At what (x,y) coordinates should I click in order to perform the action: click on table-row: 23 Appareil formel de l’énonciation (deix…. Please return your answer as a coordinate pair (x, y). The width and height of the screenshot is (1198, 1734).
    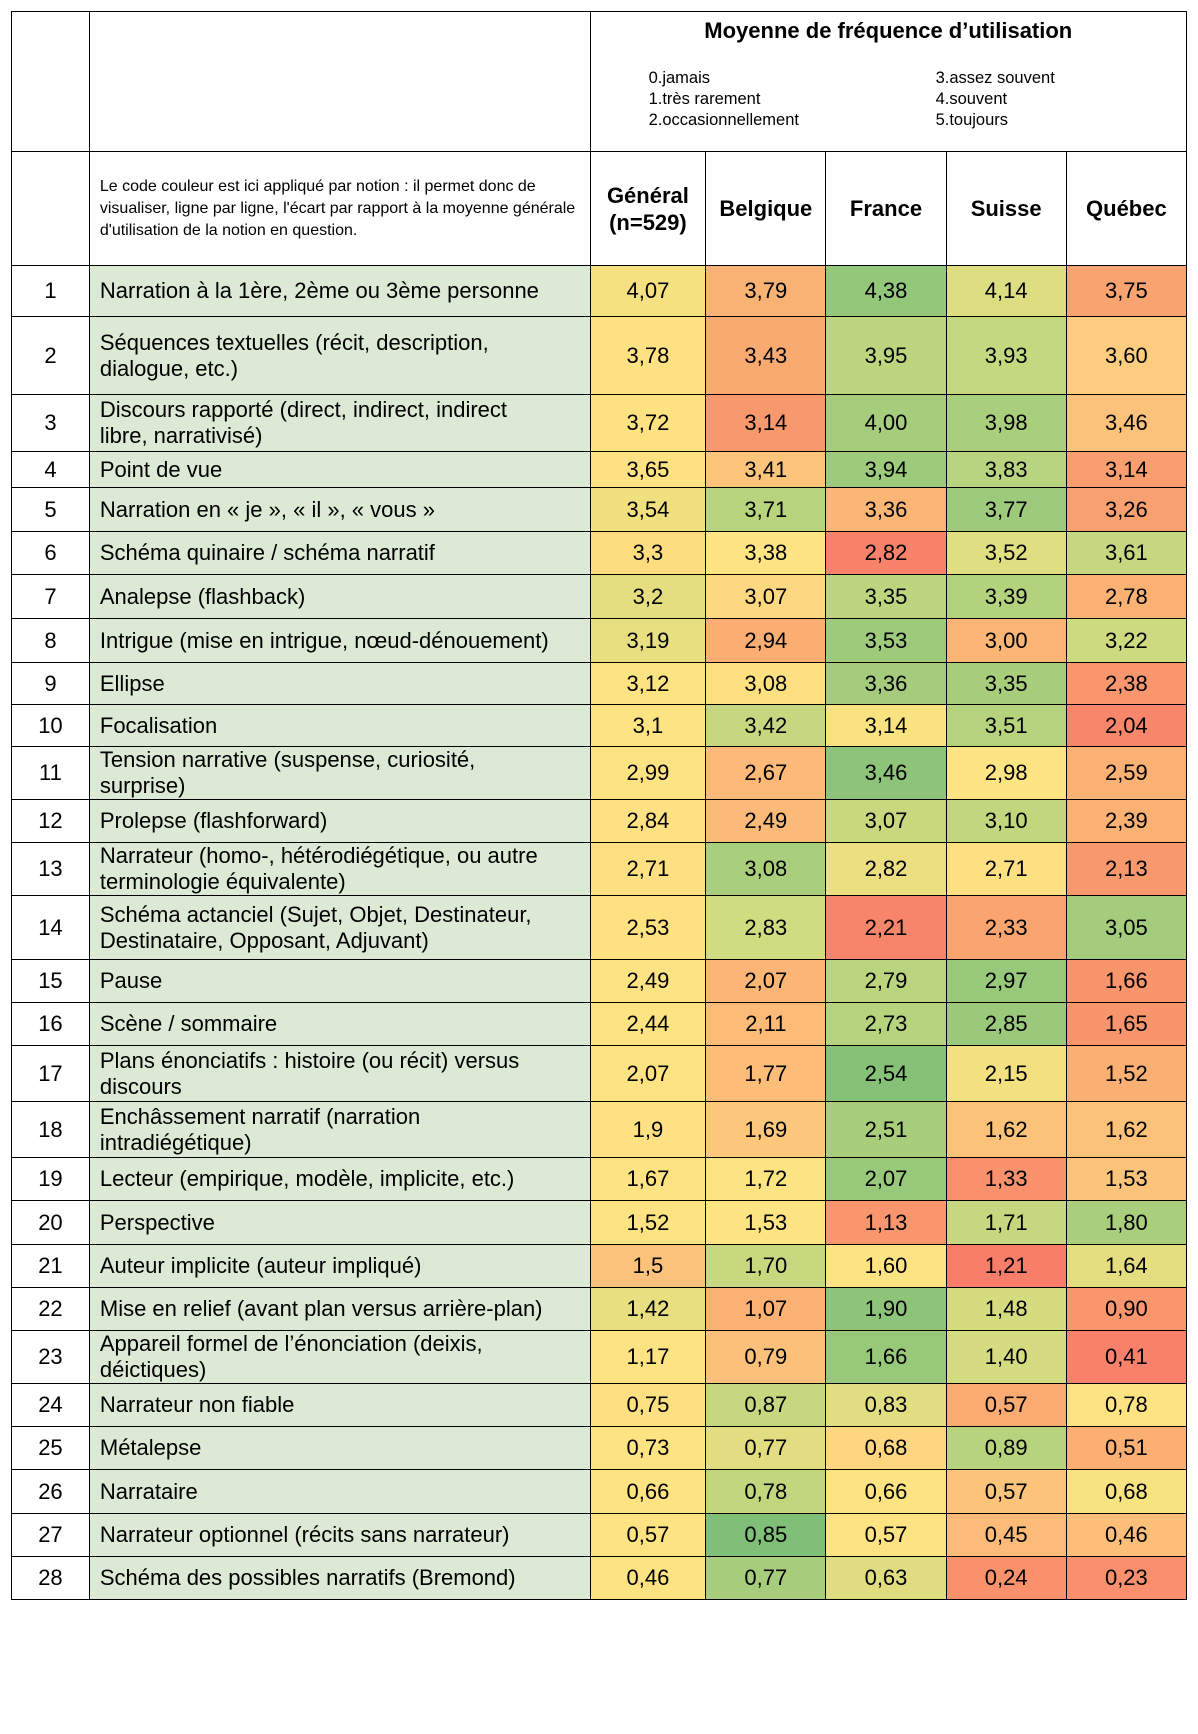
    Looking at the image, I should click on (599, 1357).